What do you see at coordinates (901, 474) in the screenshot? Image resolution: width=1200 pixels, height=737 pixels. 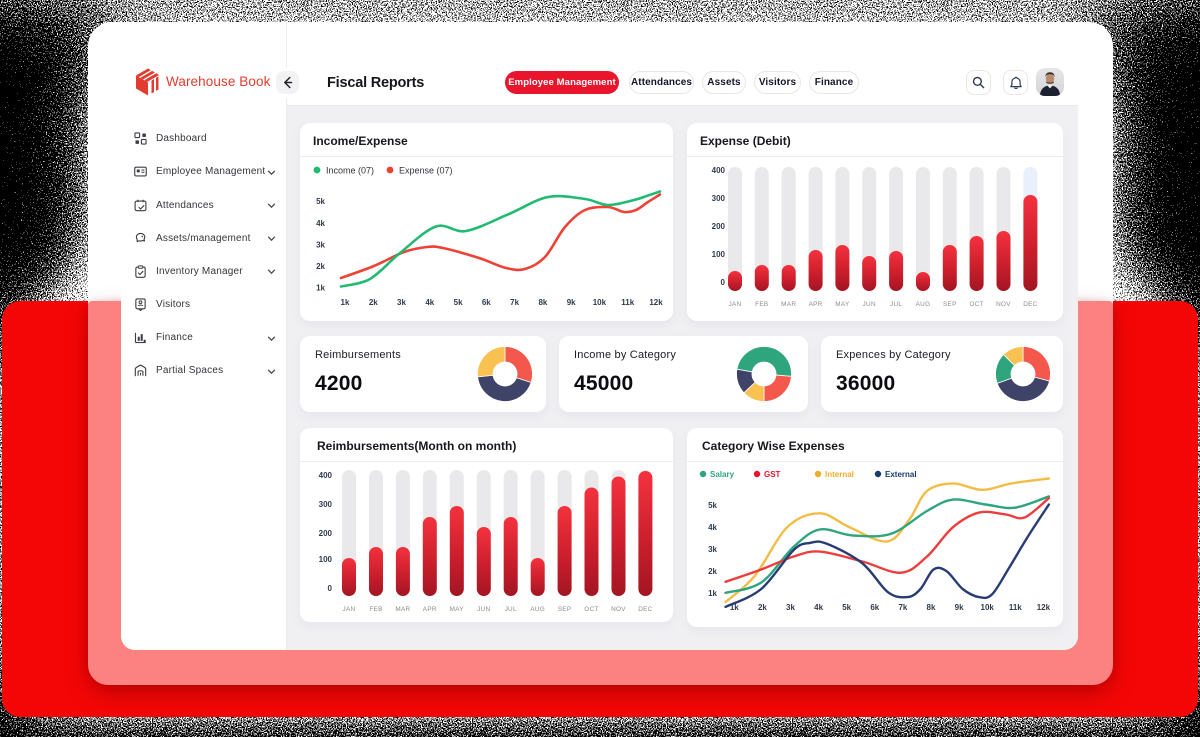 I see `svg-text: External` at bounding box center [901, 474].